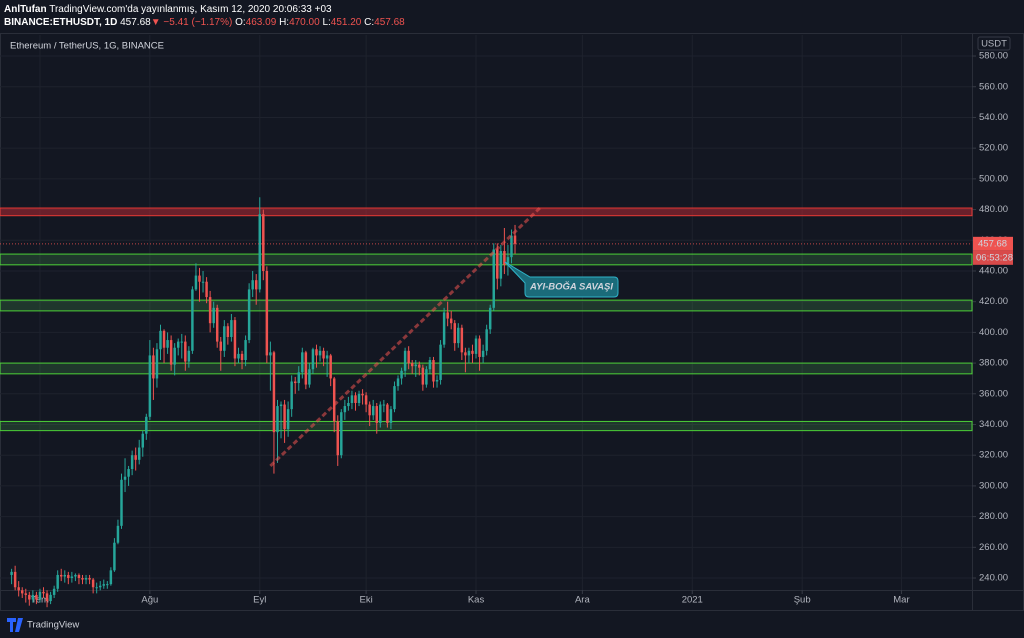 Image resolution: width=1024 pixels, height=638 pixels. I want to click on symbol: BINANCE:ETHUSDT, 1D, so click(60, 22).